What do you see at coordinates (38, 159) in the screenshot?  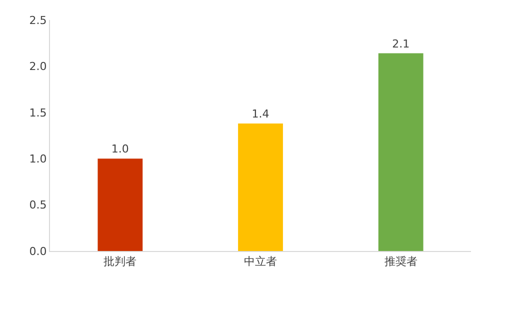 I see `y-tick-label: 1.0` at bounding box center [38, 159].